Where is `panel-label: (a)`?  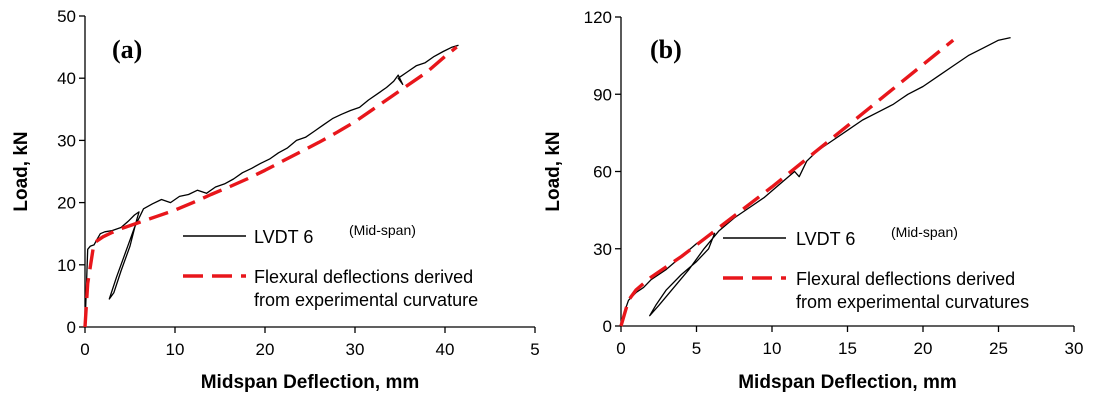 panel-label: (a) is located at coordinates (127, 49).